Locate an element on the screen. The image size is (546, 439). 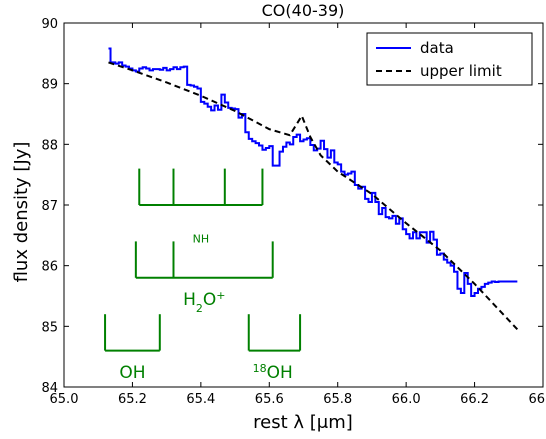
annotation-group: OH is located at coordinates (132, 348).